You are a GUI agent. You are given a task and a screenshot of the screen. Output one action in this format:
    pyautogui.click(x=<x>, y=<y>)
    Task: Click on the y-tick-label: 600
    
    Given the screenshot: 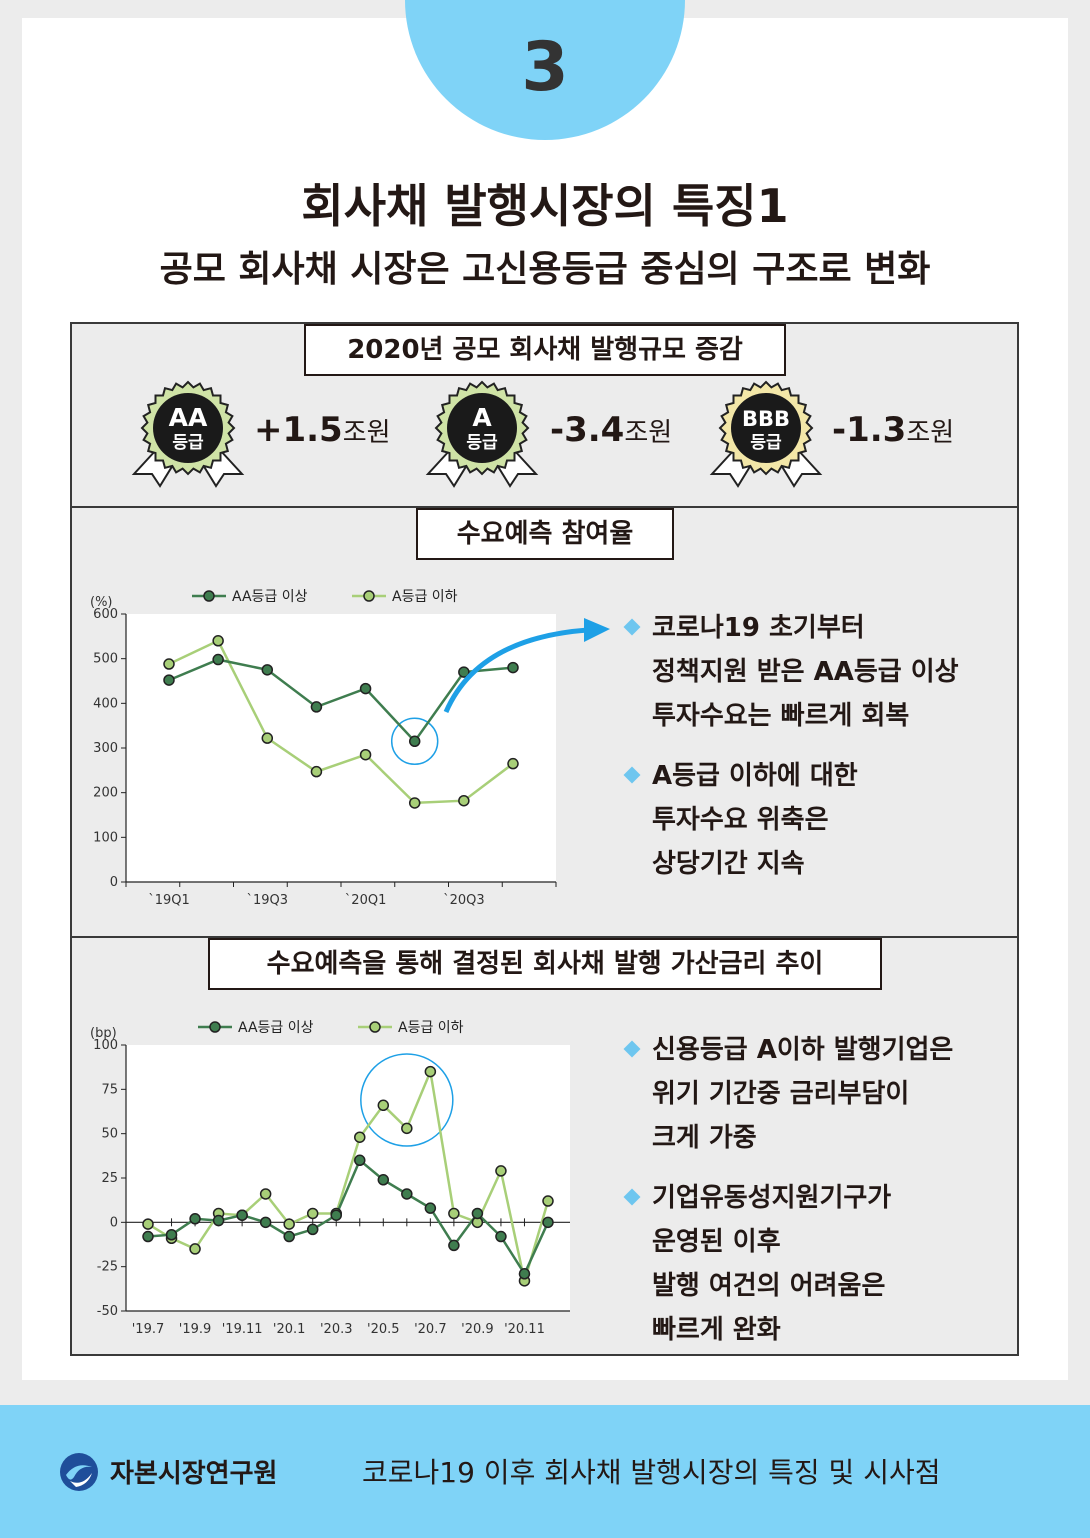 What is the action you would take?
    pyautogui.click(x=105, y=614)
    